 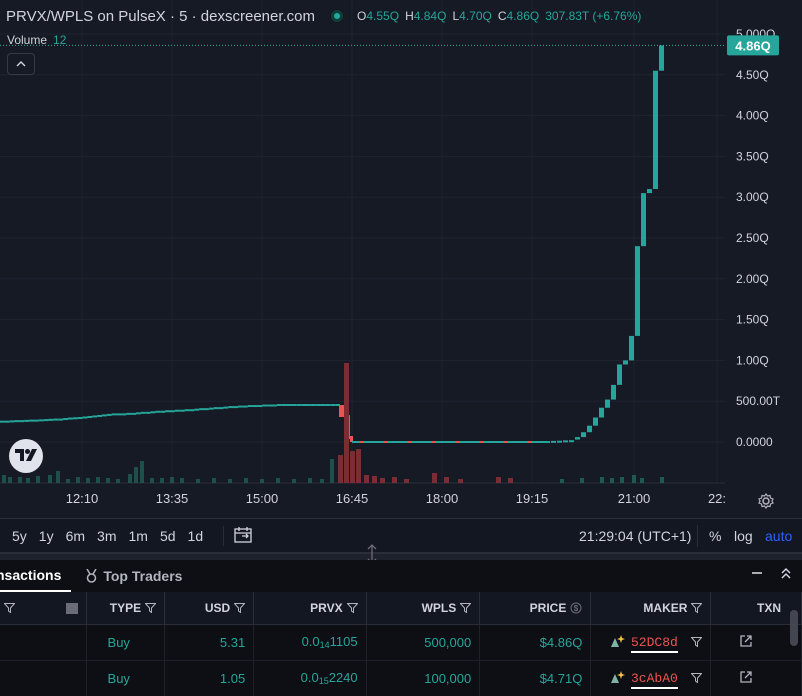 I want to click on timeframe-3m: 3m, so click(x=107, y=535).